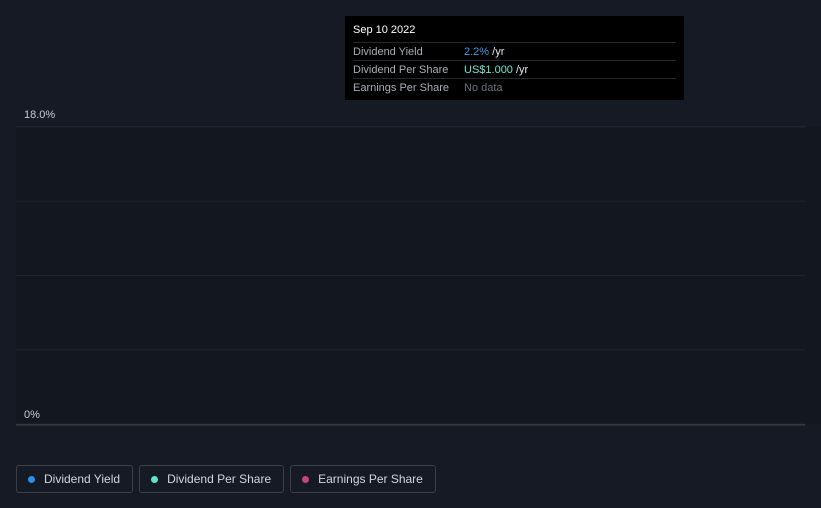 The width and height of the screenshot is (821, 508). Describe the element at coordinates (488, 69) in the screenshot. I see `tooltip-dps-value: US$1.000` at that location.